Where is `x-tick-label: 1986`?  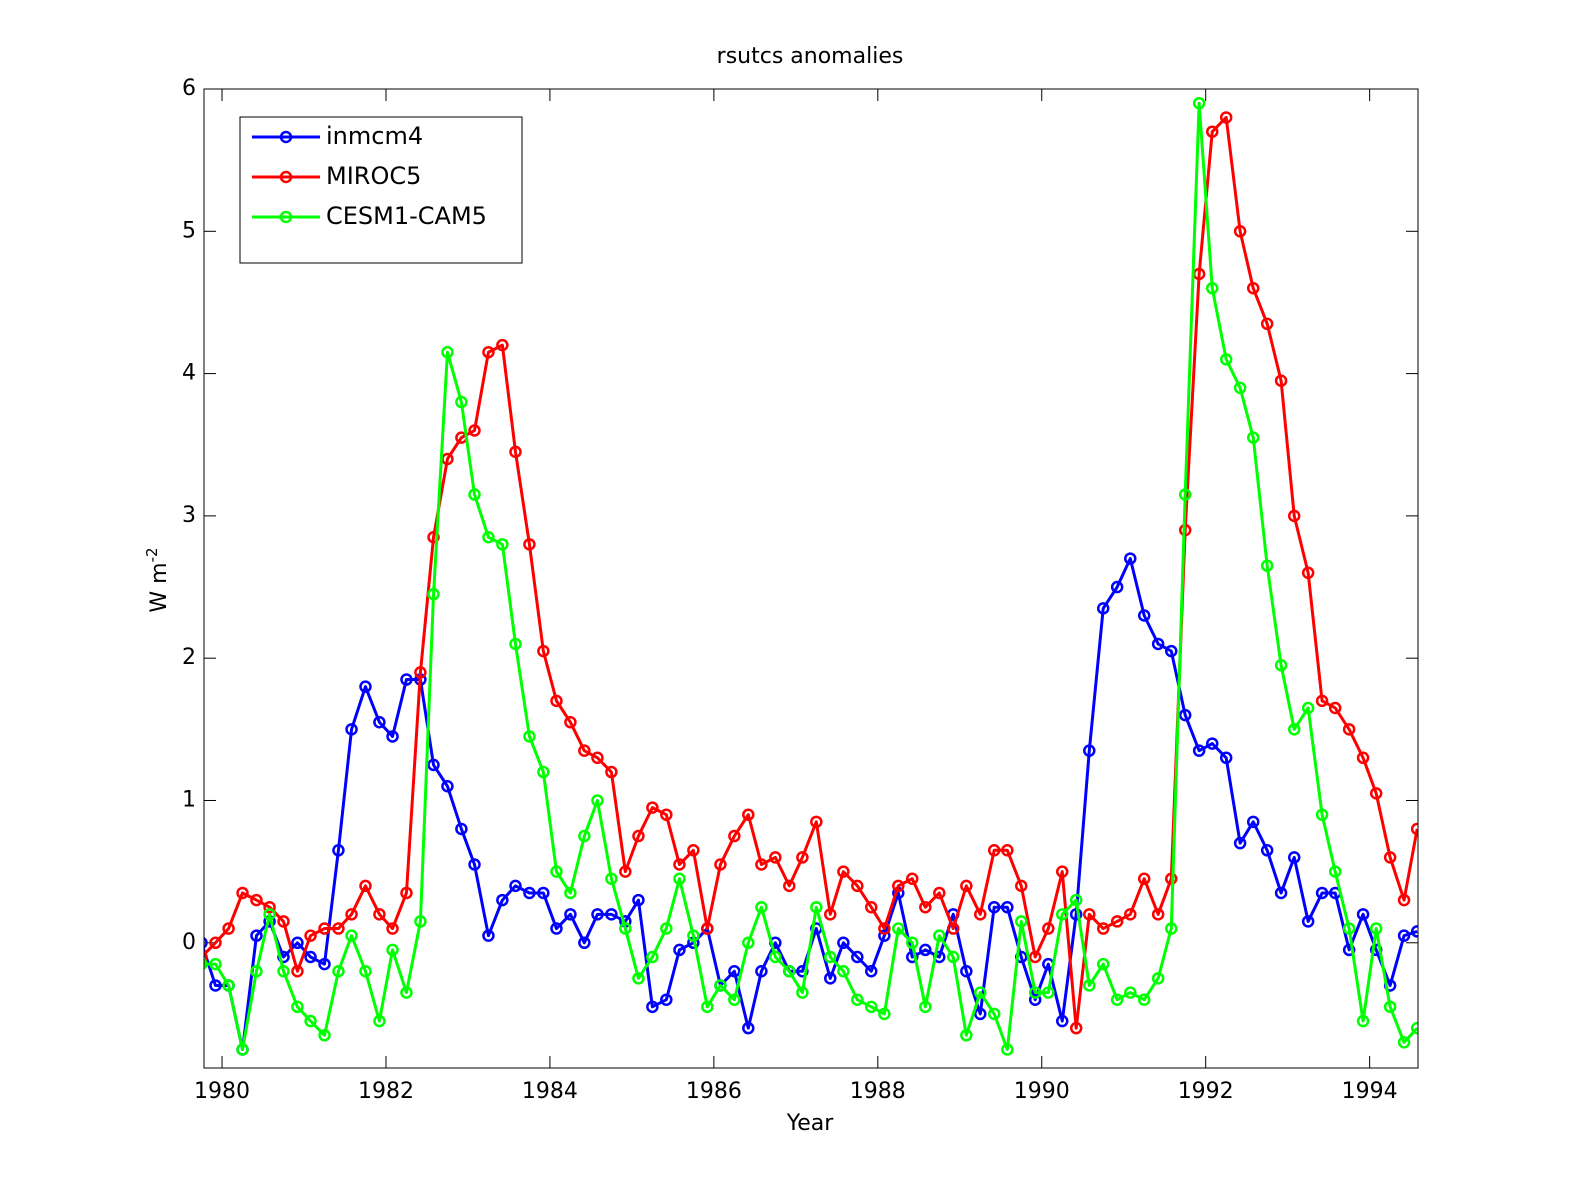
x-tick-label: 1986 is located at coordinates (714, 1091).